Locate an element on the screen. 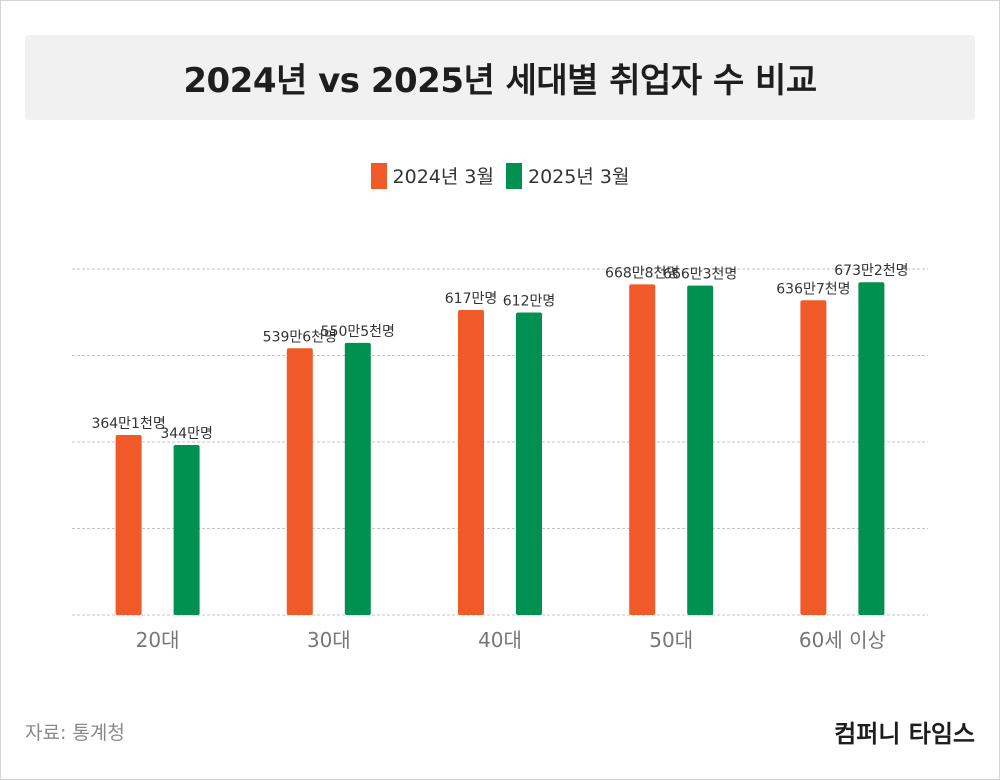  data-label: 612만명 is located at coordinates (529, 301).